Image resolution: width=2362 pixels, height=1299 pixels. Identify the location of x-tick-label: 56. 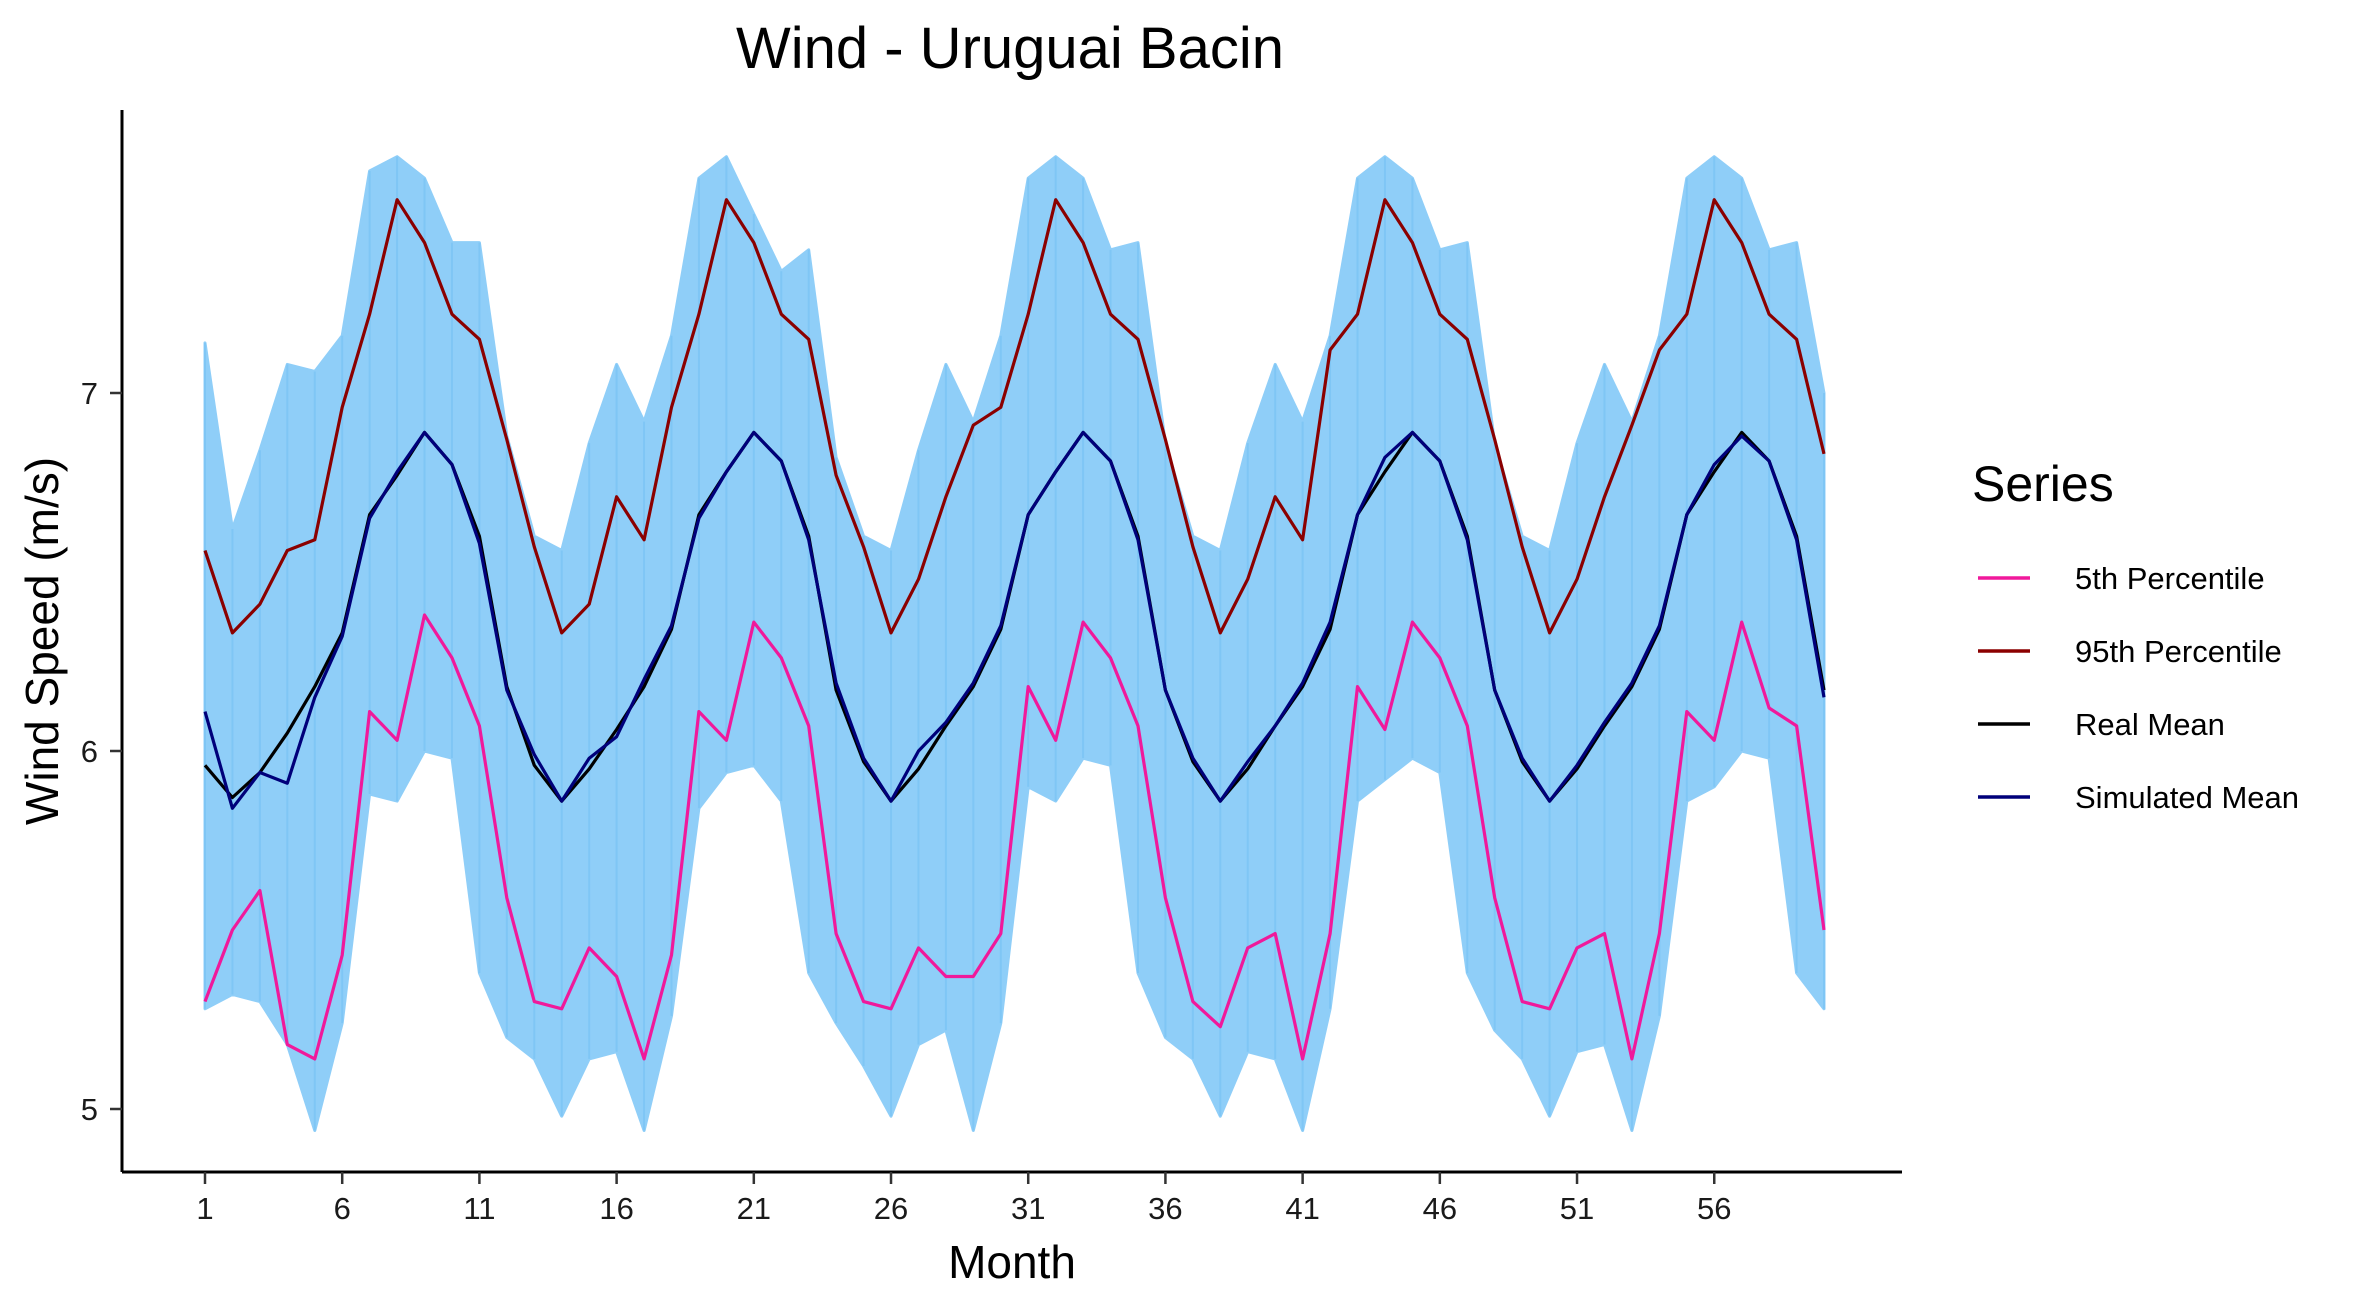
(1714, 1208).